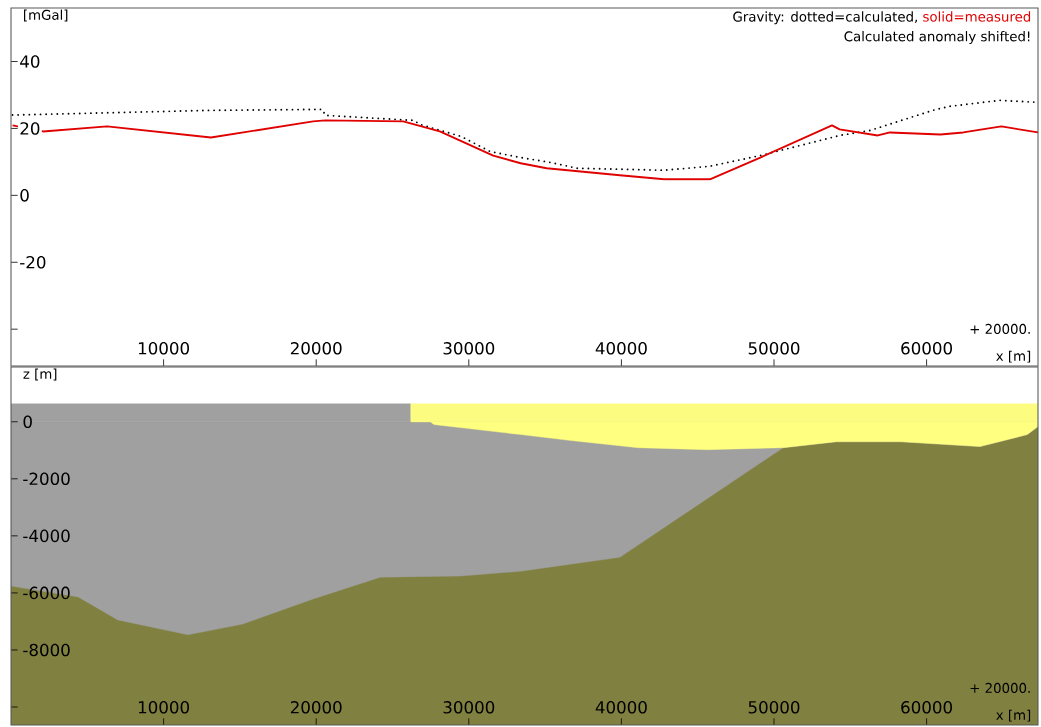  What do you see at coordinates (33, 262) in the screenshot?
I see `y-tick-label: -20` at bounding box center [33, 262].